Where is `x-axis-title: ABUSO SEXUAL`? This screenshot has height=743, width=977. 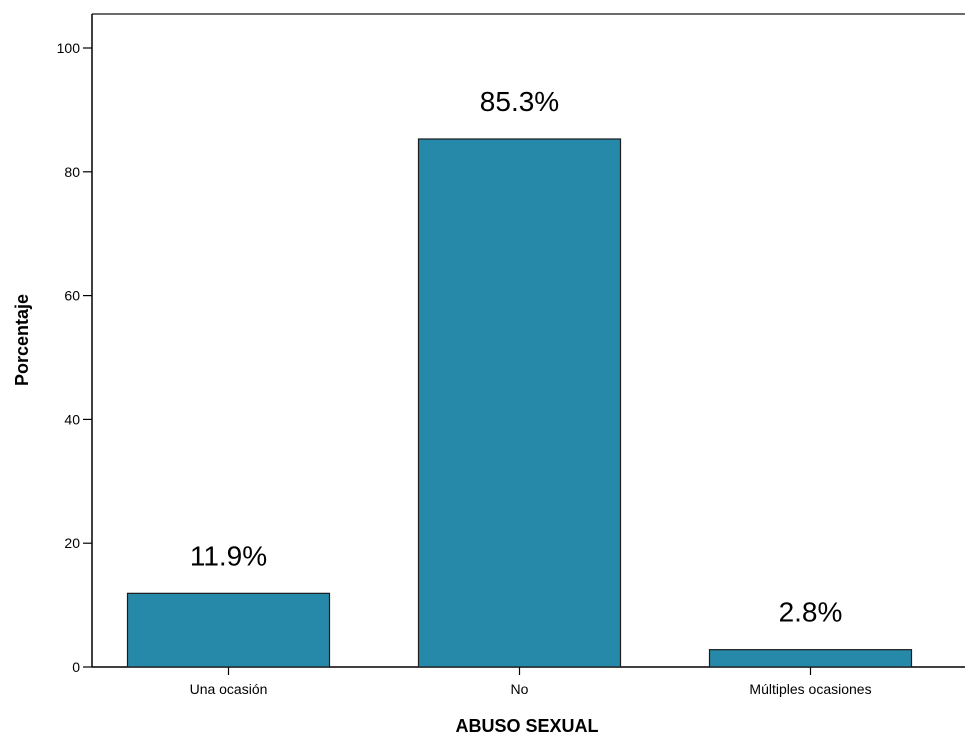 x-axis-title: ABUSO SEXUAL is located at coordinates (526, 726).